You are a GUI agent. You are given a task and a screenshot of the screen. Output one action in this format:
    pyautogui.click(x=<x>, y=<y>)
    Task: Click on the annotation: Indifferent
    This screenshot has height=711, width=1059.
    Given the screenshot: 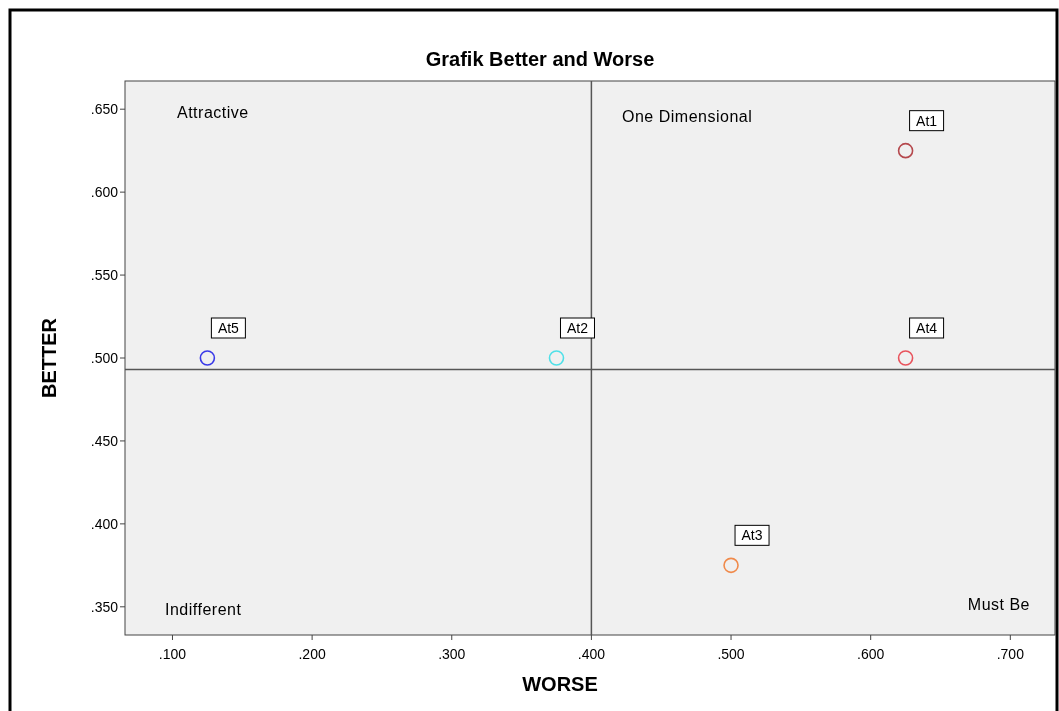 What is the action you would take?
    pyautogui.click(x=203, y=609)
    